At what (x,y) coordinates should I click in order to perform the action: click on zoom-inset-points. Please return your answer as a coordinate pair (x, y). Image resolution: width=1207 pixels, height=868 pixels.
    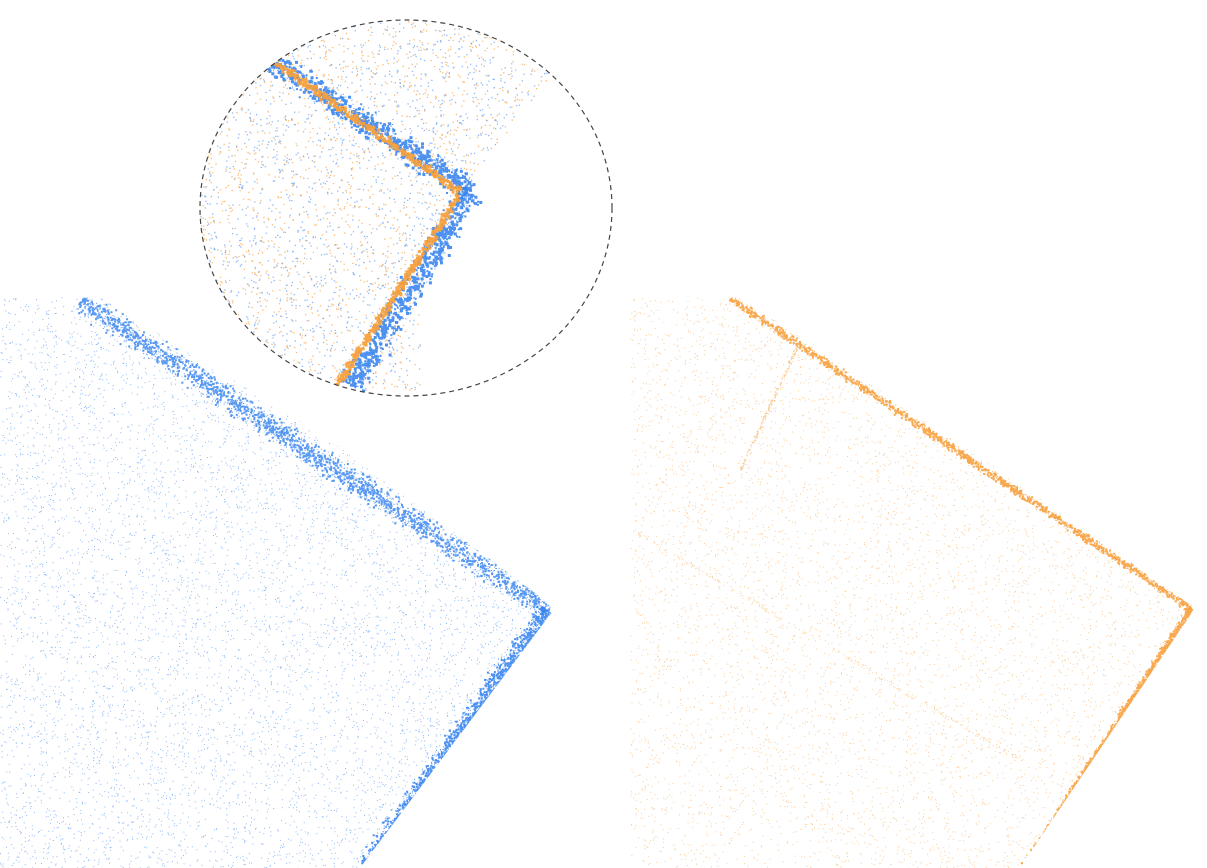
    Looking at the image, I should click on (393, 206).